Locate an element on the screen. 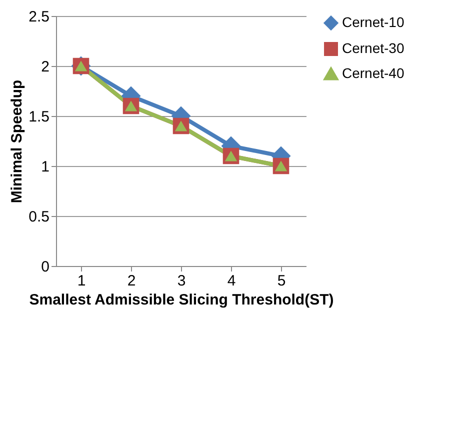 The width and height of the screenshot is (471, 437). y-tick-label: 2.5 is located at coordinates (39, 17).